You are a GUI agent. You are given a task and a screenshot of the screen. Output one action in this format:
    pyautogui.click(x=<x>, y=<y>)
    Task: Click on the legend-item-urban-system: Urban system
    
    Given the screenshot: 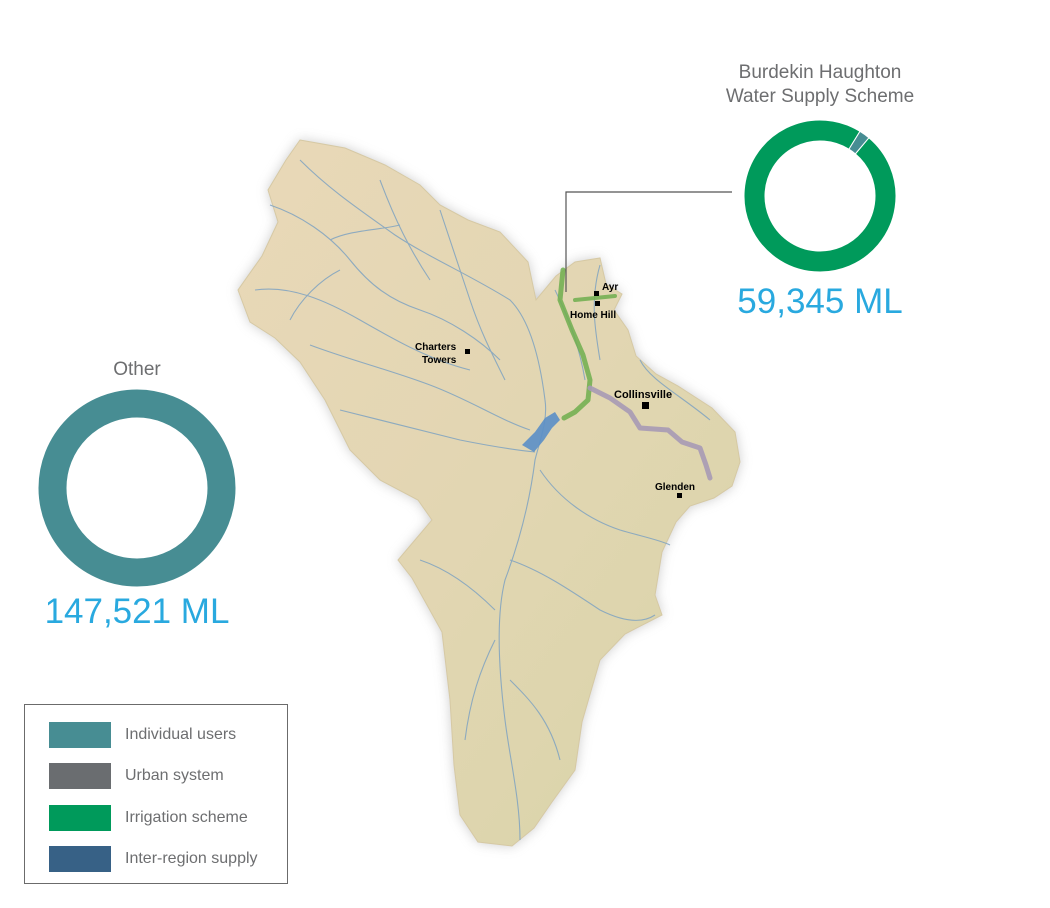 What is the action you would take?
    pyautogui.click(x=136, y=776)
    